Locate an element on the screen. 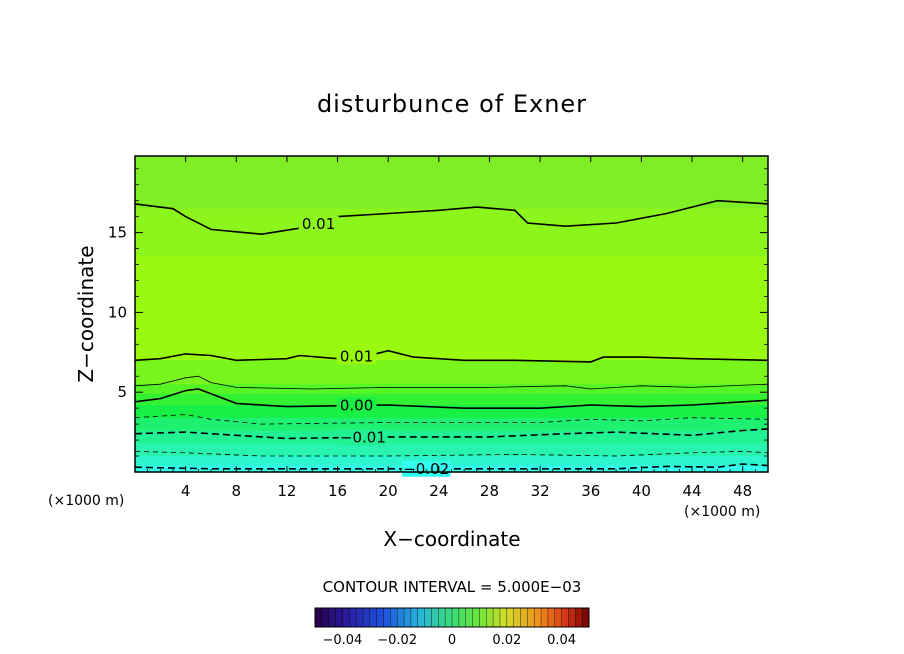  x-tick-label: 12 is located at coordinates (286, 491).